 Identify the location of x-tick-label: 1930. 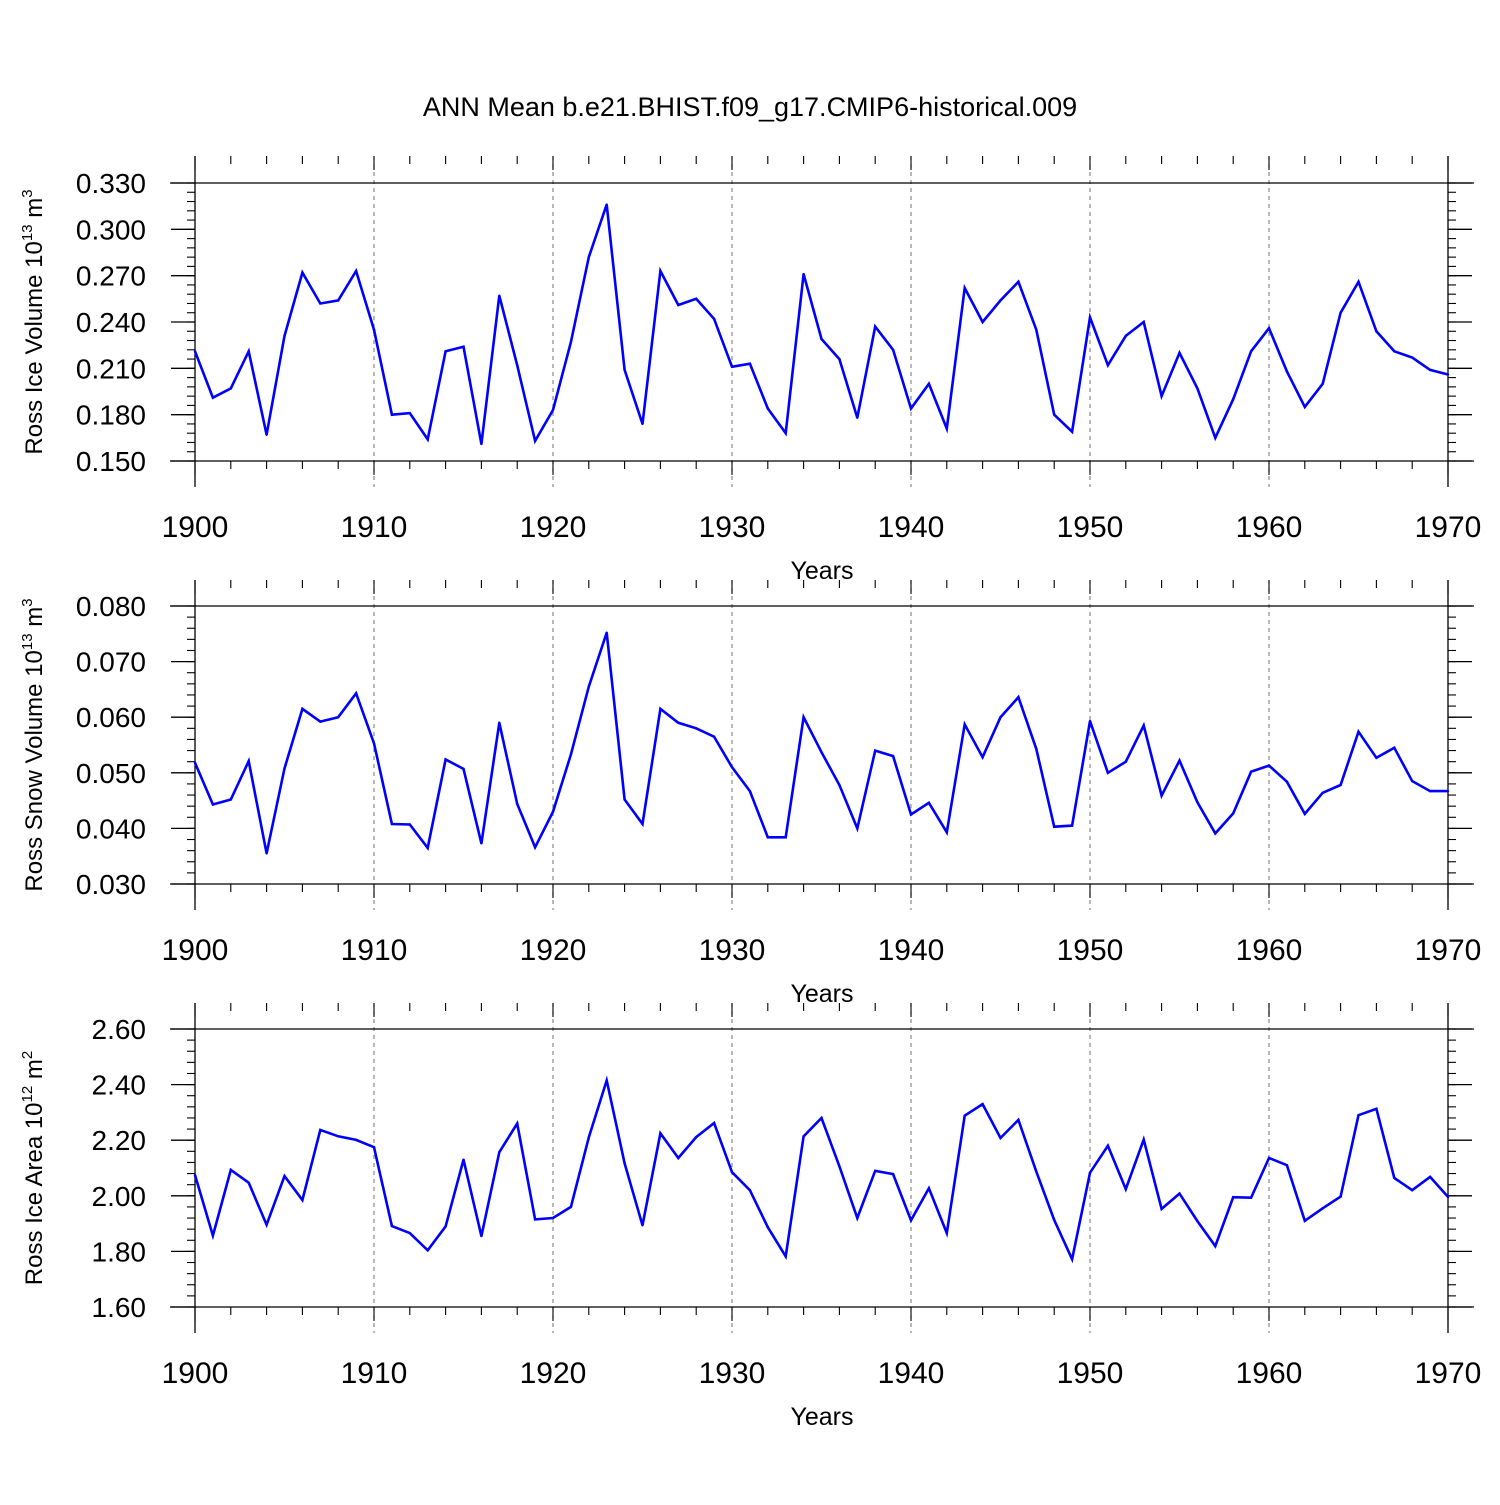
(732, 527).